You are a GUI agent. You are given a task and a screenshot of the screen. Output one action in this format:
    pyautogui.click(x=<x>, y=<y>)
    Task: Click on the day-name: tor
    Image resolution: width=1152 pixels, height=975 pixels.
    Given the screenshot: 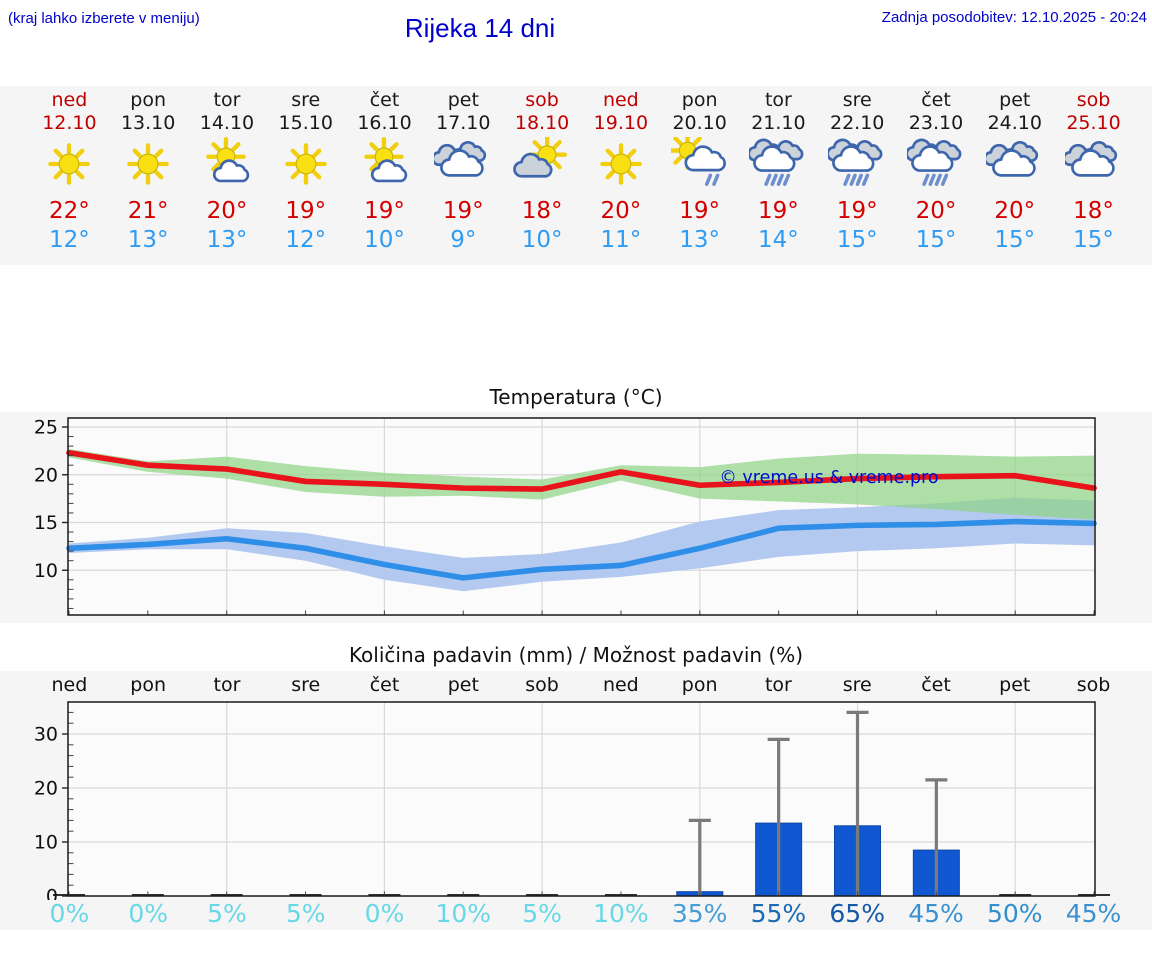 What is the action you would take?
    pyautogui.click(x=227, y=100)
    